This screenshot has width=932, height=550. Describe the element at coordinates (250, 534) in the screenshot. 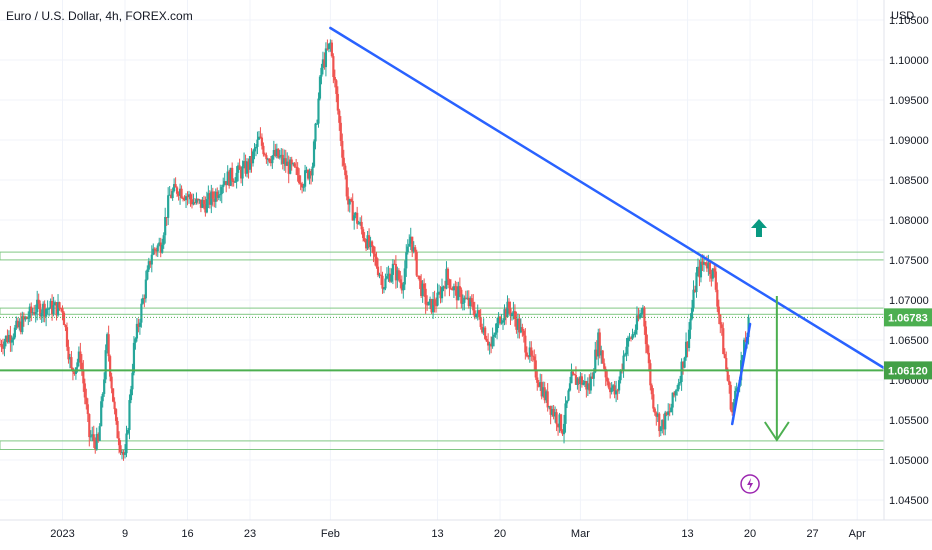

I see `time-tick-label: 23` at that location.